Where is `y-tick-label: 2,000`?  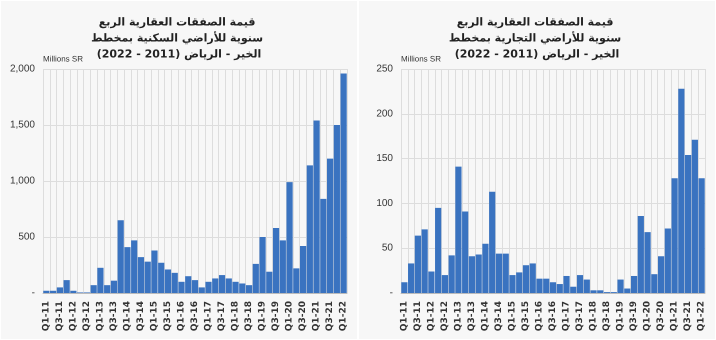 y-tick-label: 2,000 is located at coordinates (23, 69).